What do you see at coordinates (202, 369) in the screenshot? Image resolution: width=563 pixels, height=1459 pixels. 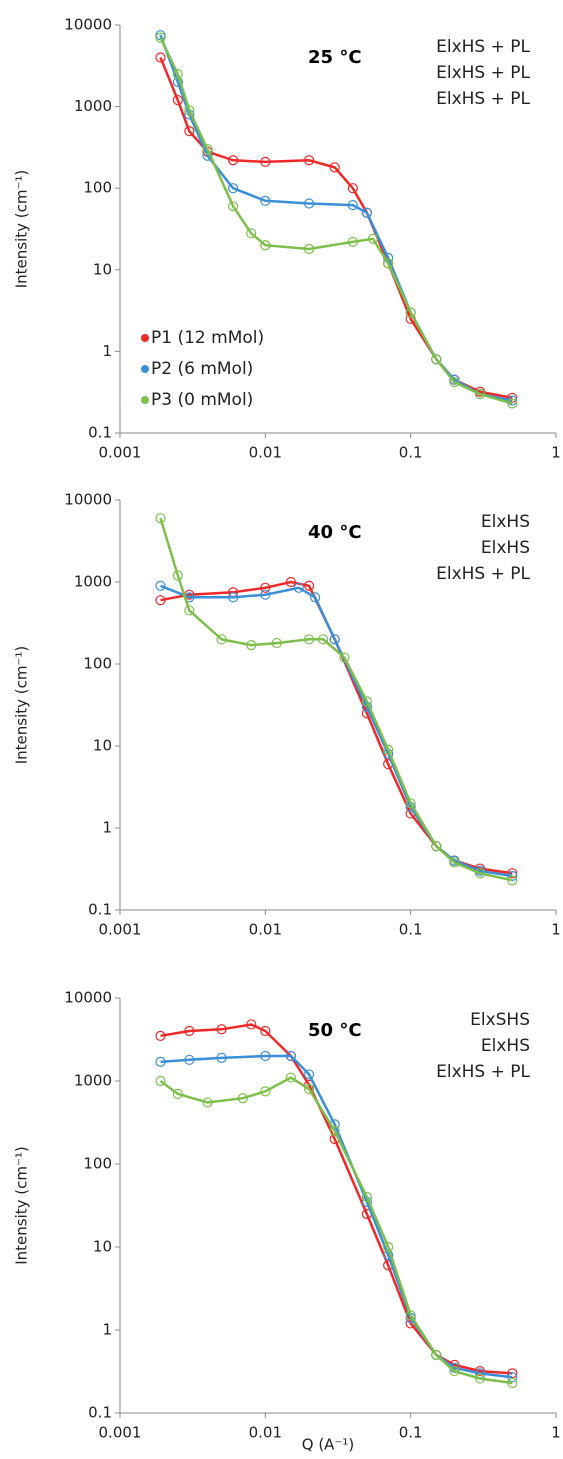 I see `legend-label: P2 (6 mMol)` at bounding box center [202, 369].